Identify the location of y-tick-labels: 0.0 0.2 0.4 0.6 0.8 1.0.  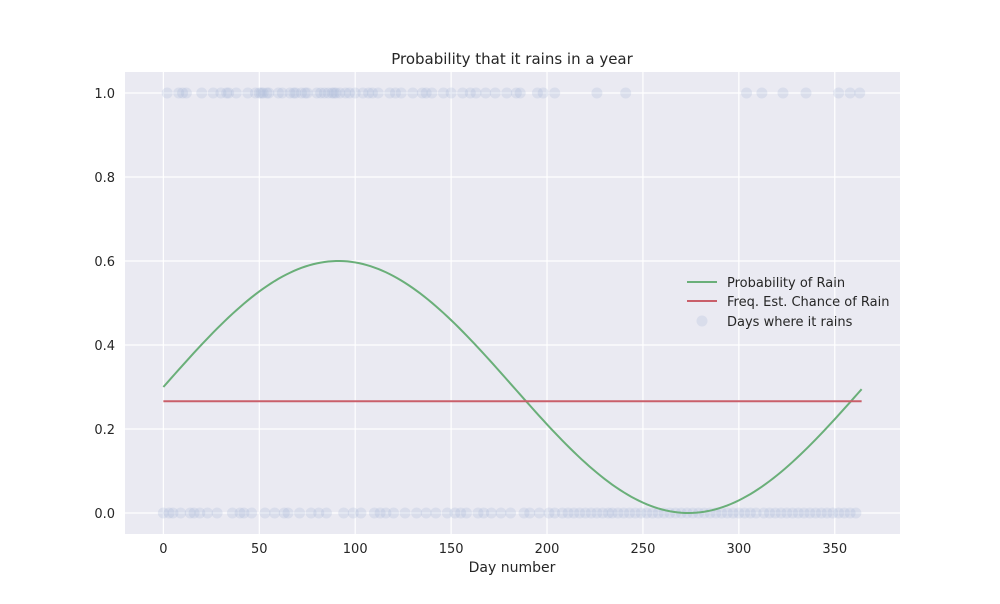
(104, 304).